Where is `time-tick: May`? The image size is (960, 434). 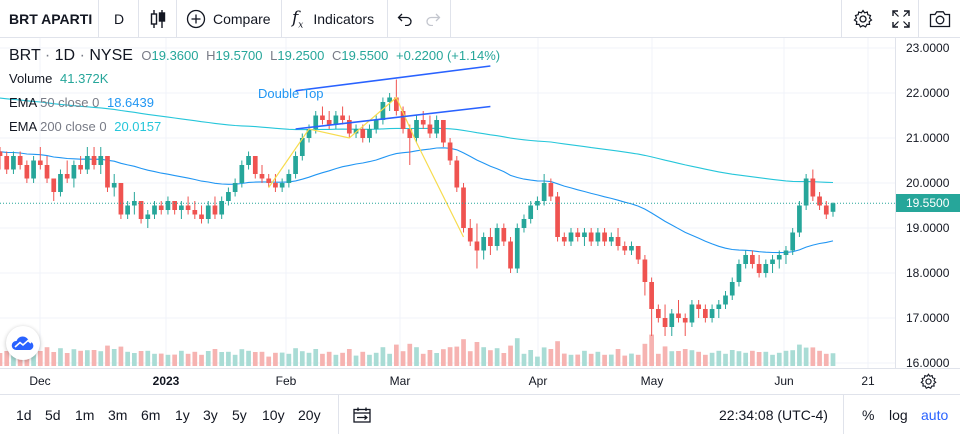 time-tick: May is located at coordinates (652, 381).